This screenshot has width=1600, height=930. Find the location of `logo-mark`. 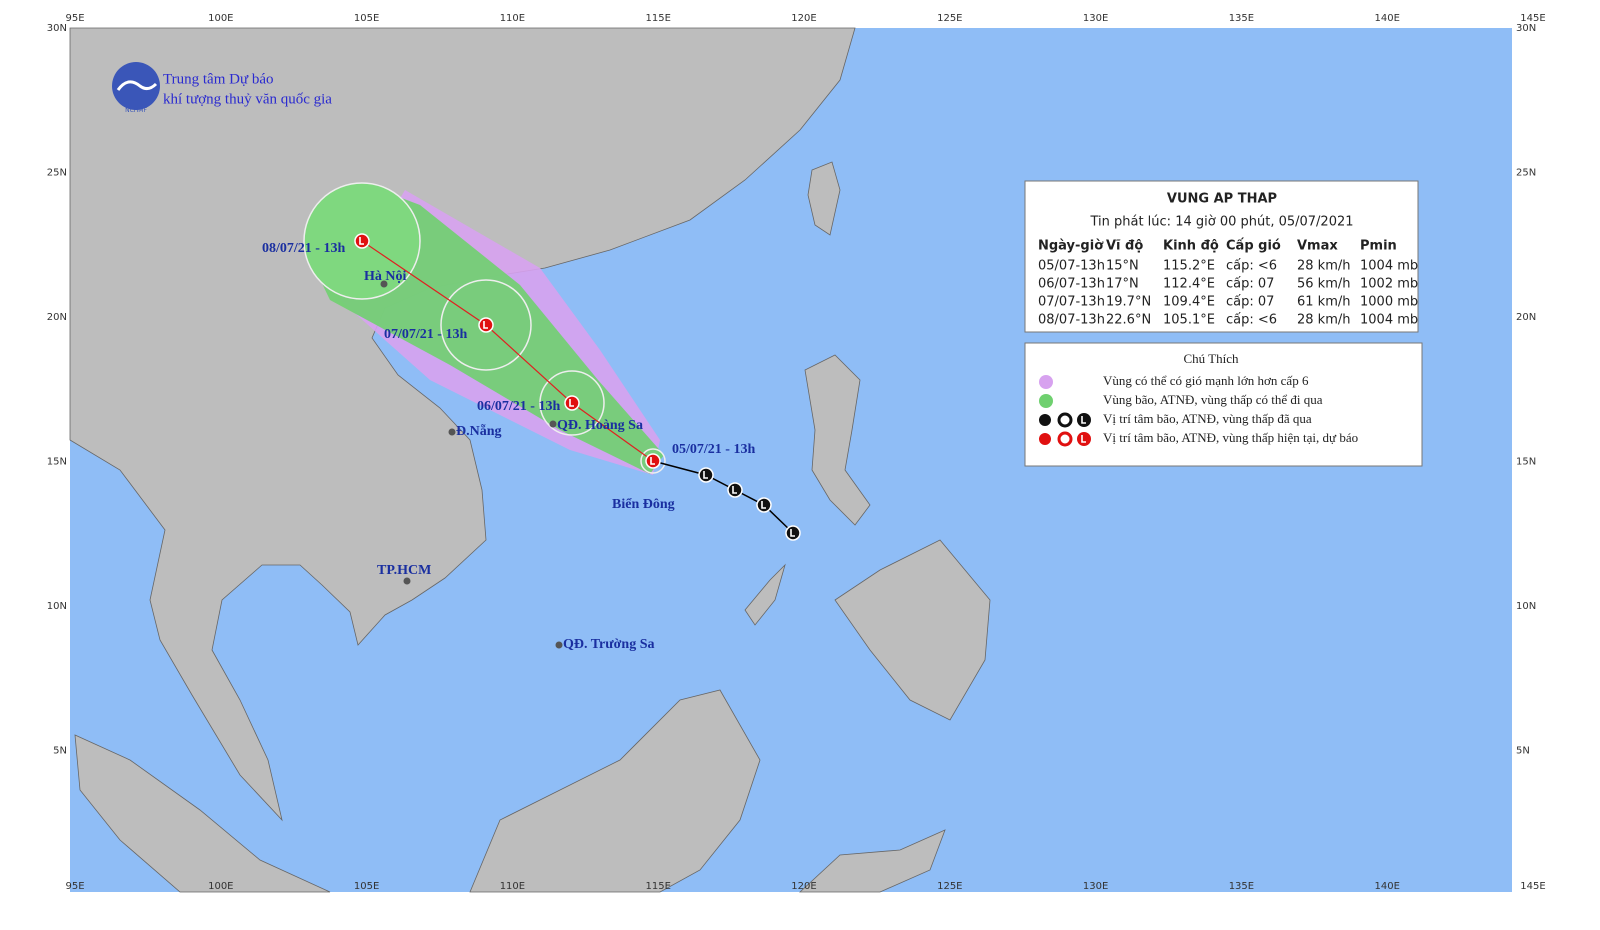

logo-mark is located at coordinates (136, 86).